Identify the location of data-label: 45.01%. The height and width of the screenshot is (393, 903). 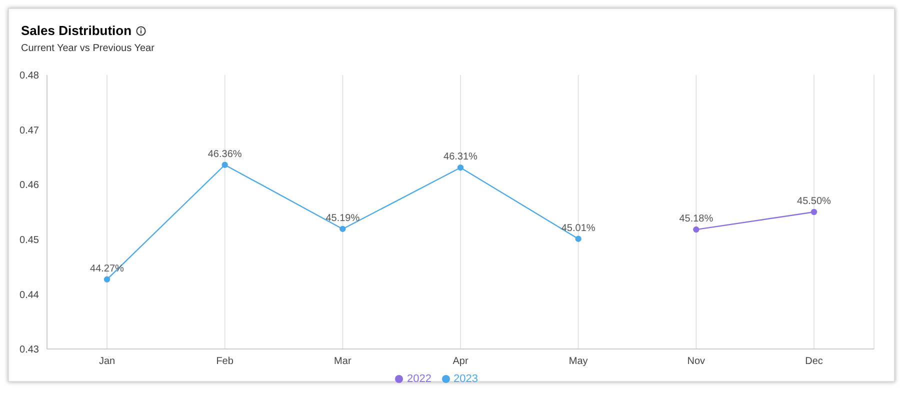
(578, 228).